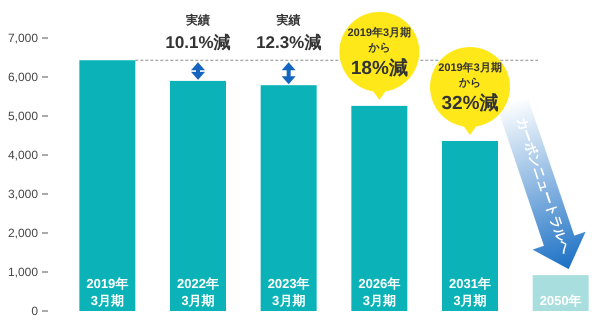  What do you see at coordinates (23, 77) in the screenshot?
I see `y-tick-label: 6,000` at bounding box center [23, 77].